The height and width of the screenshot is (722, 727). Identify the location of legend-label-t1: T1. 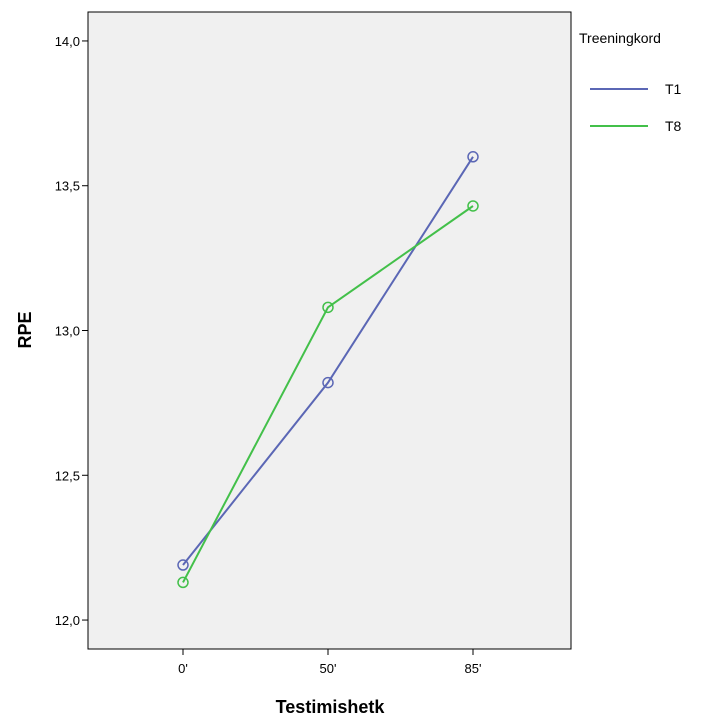
(673, 89).